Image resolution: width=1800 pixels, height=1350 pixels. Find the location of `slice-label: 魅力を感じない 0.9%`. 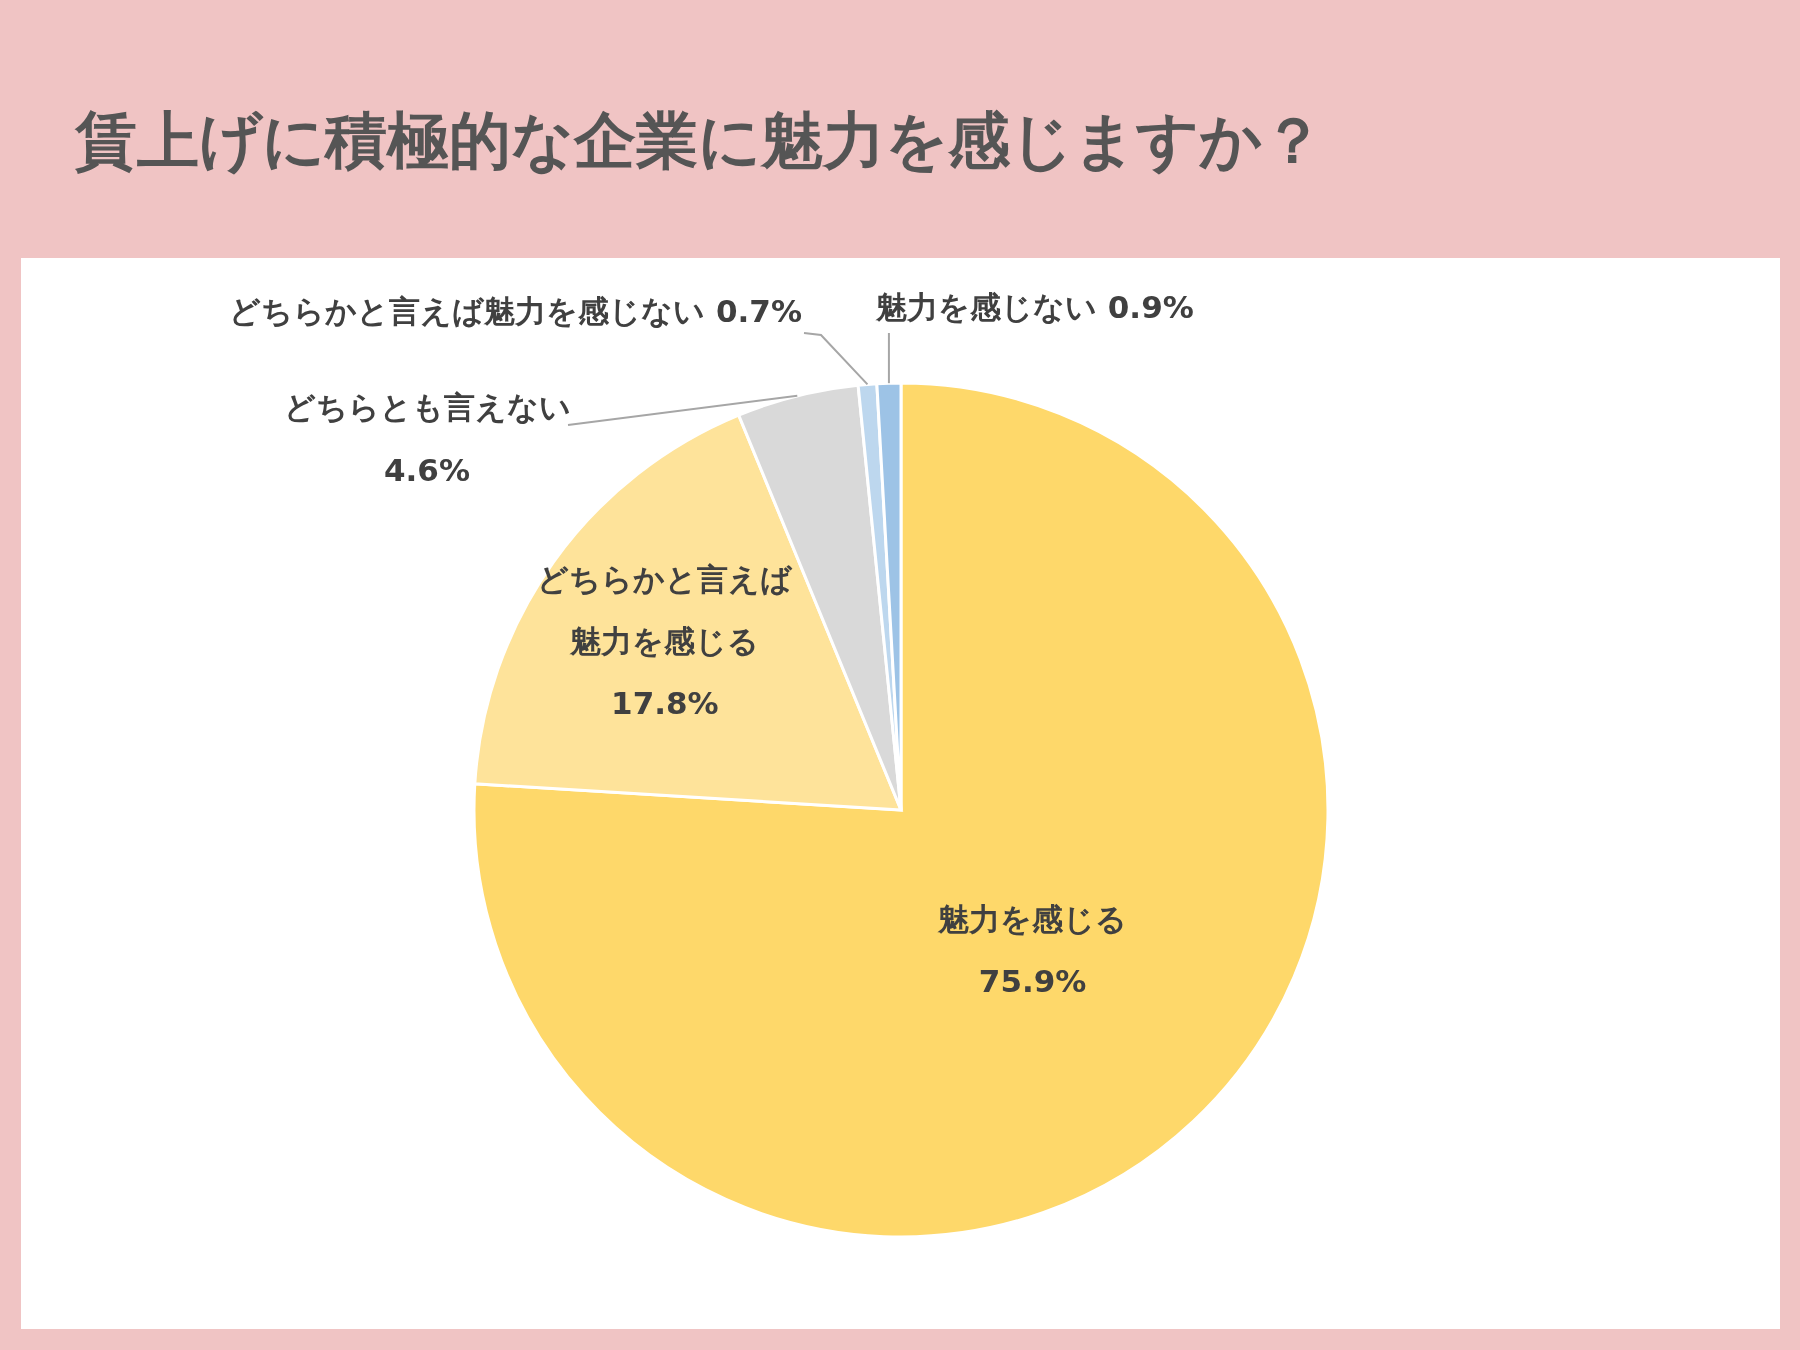

slice-label: 魅力を感じない 0.9% is located at coordinates (1034, 307).